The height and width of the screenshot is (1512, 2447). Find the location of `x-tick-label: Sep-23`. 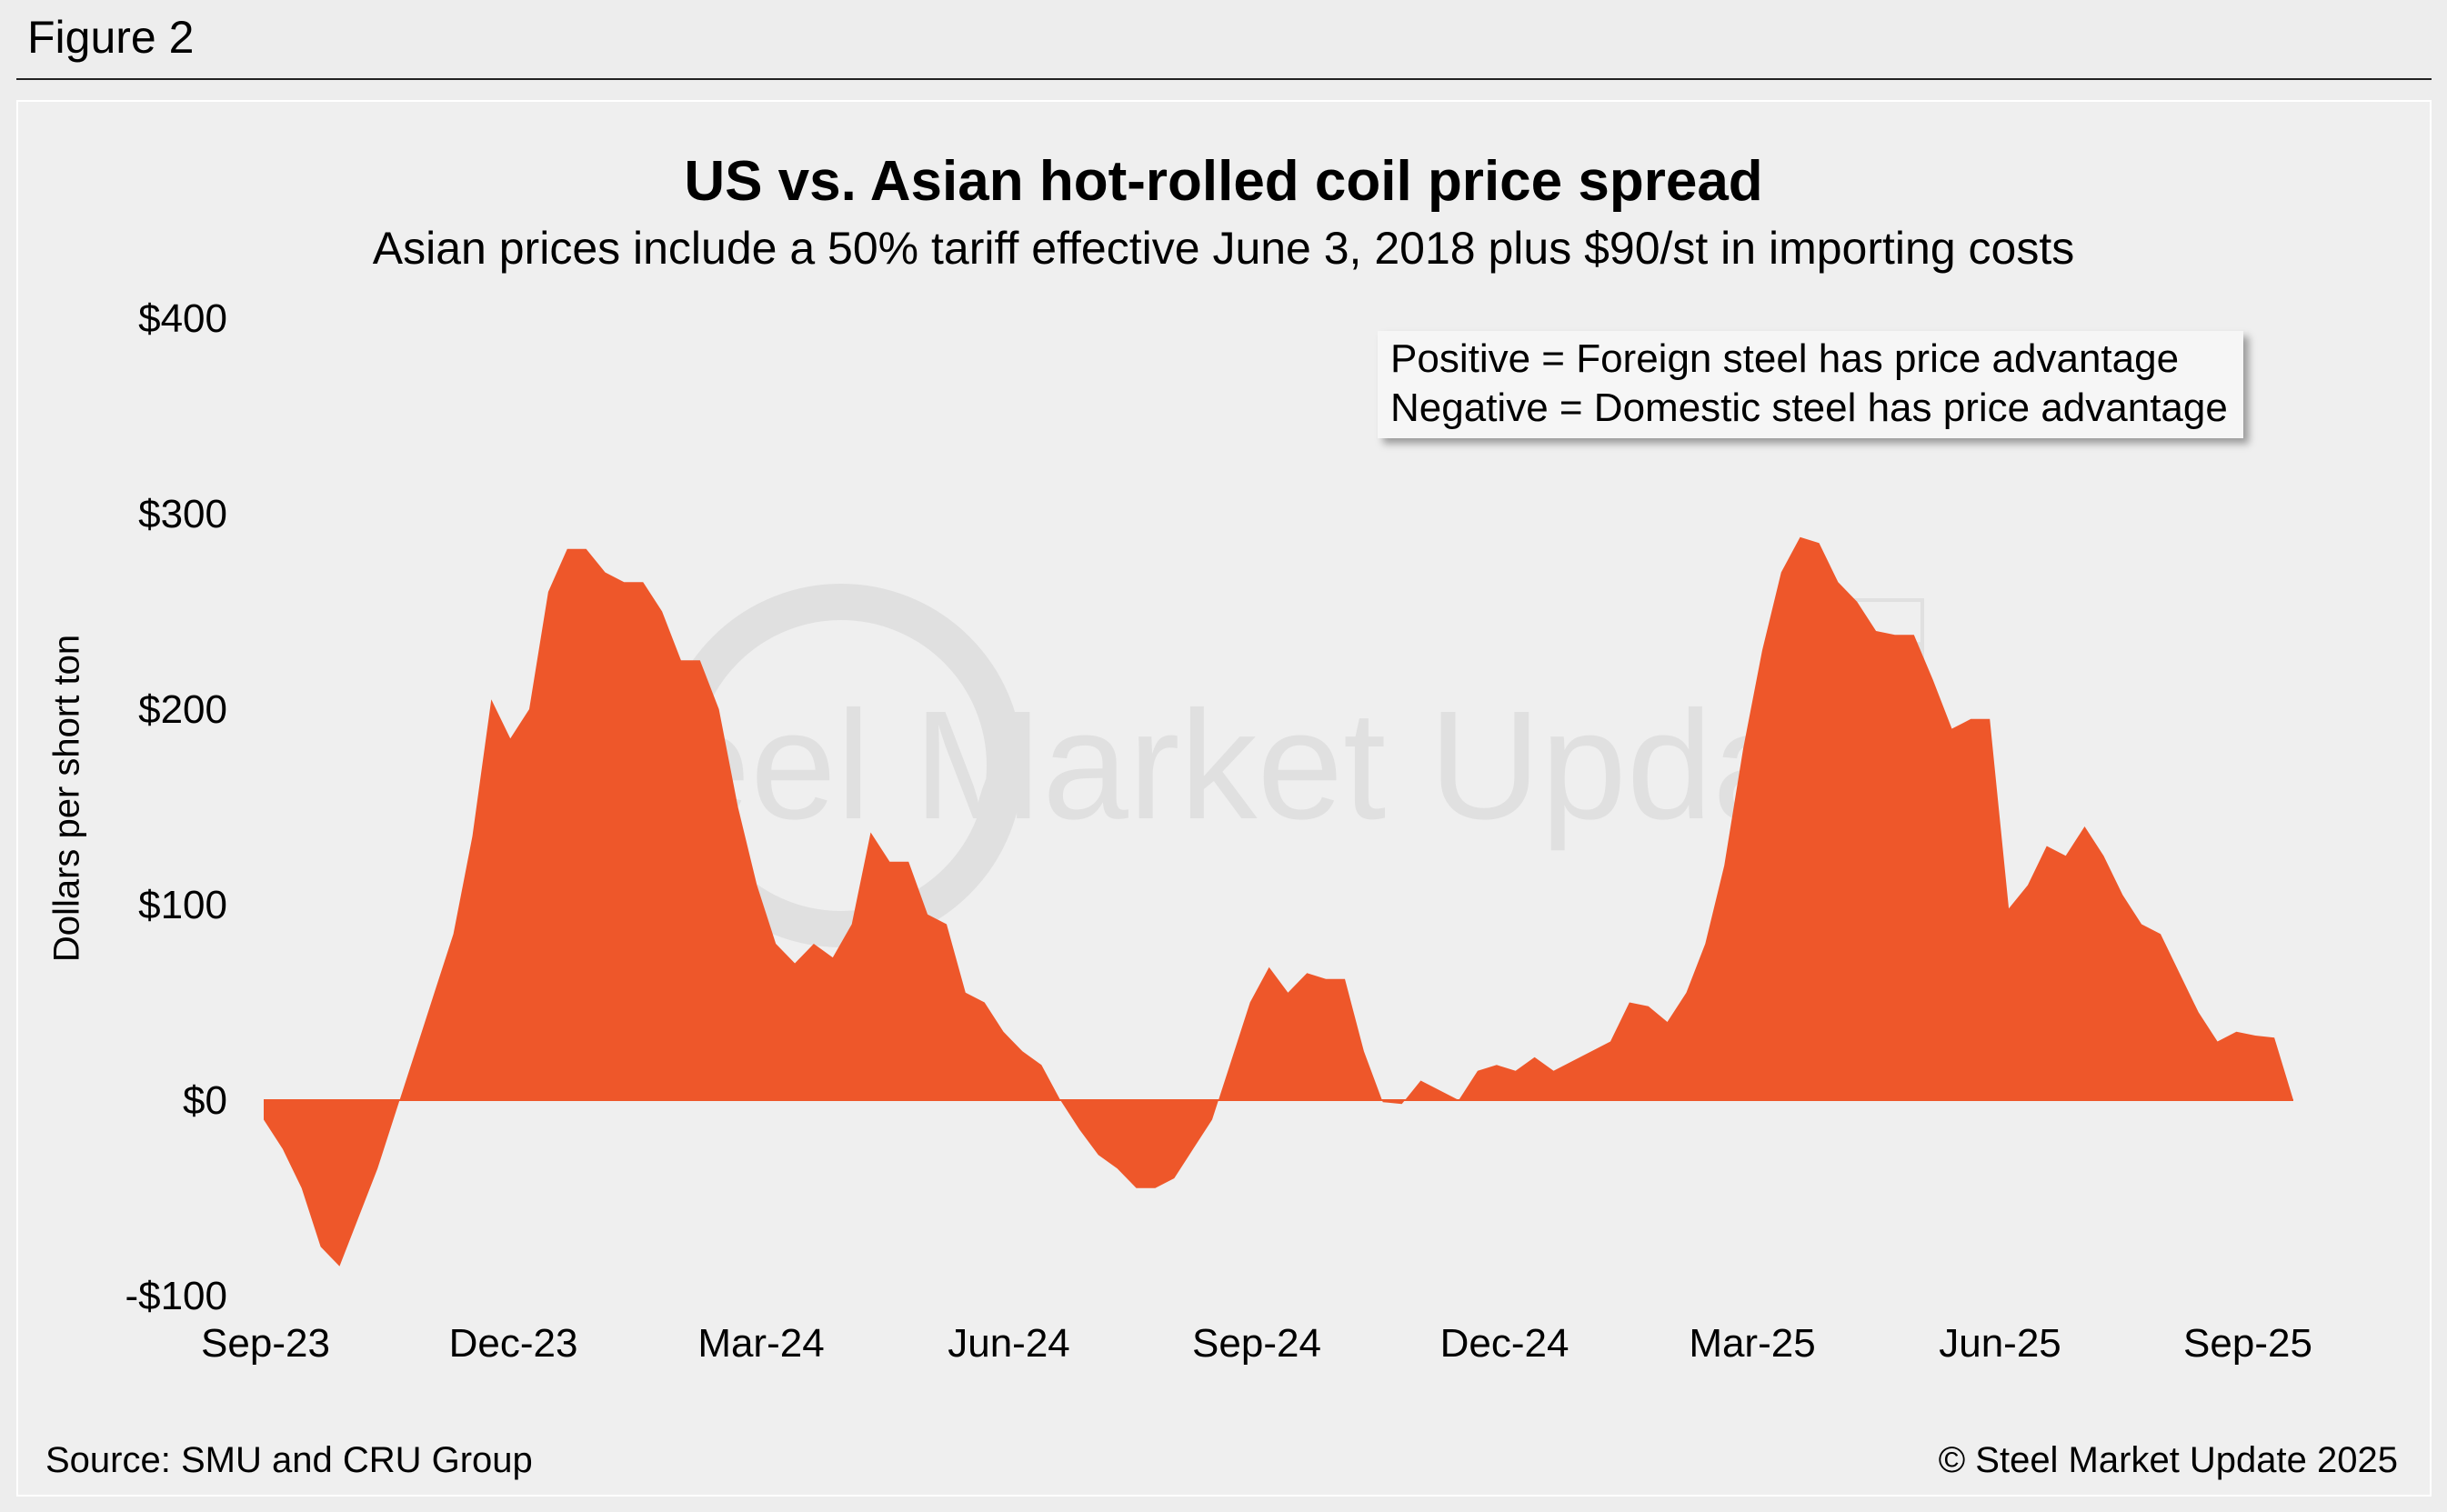

x-tick-label: Sep-23 is located at coordinates (265, 1343).